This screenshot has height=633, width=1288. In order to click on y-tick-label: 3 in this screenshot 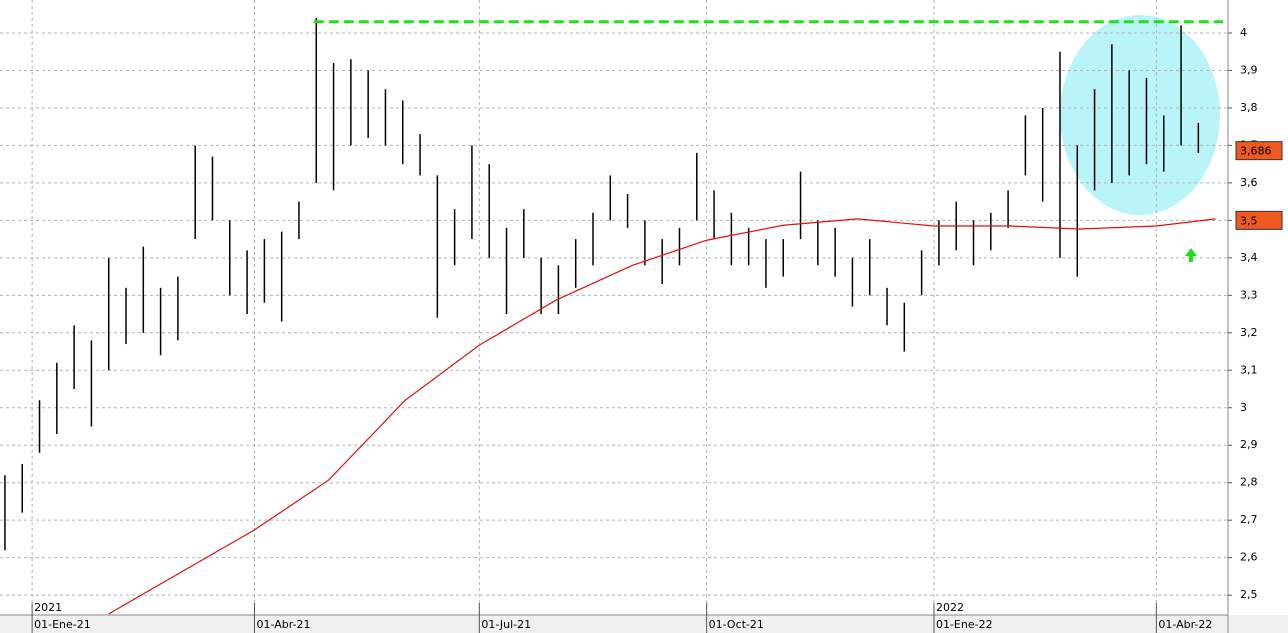, I will do `click(1243, 407)`.